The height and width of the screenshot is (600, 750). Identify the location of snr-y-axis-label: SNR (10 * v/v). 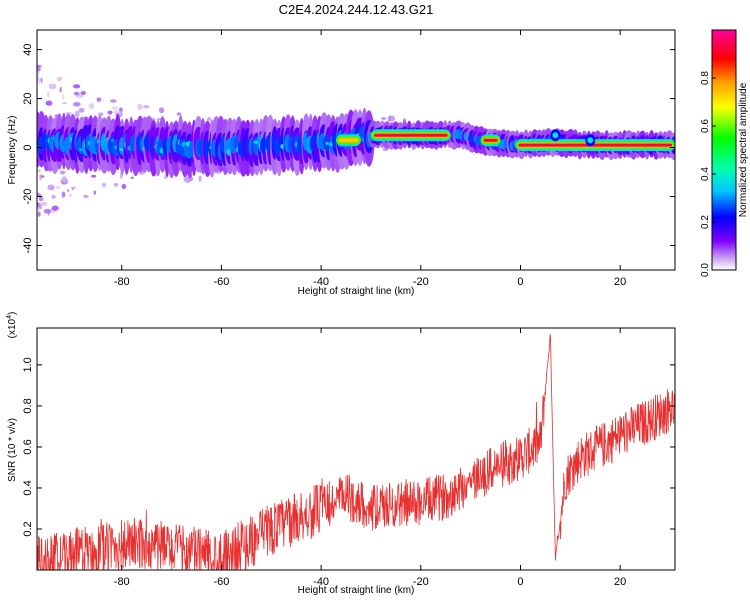
(12, 450).